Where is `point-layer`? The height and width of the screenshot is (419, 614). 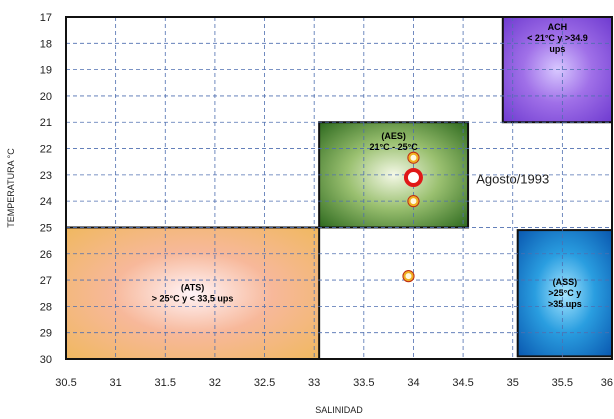
point-layer is located at coordinates (412, 217).